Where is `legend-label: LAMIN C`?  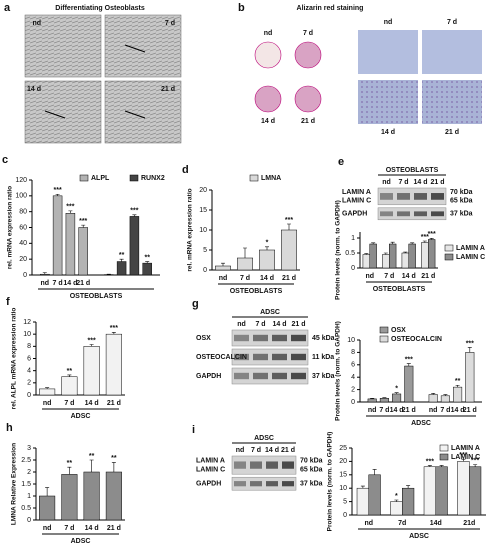
legend-label: LAMIN C is located at coordinates (470, 257).